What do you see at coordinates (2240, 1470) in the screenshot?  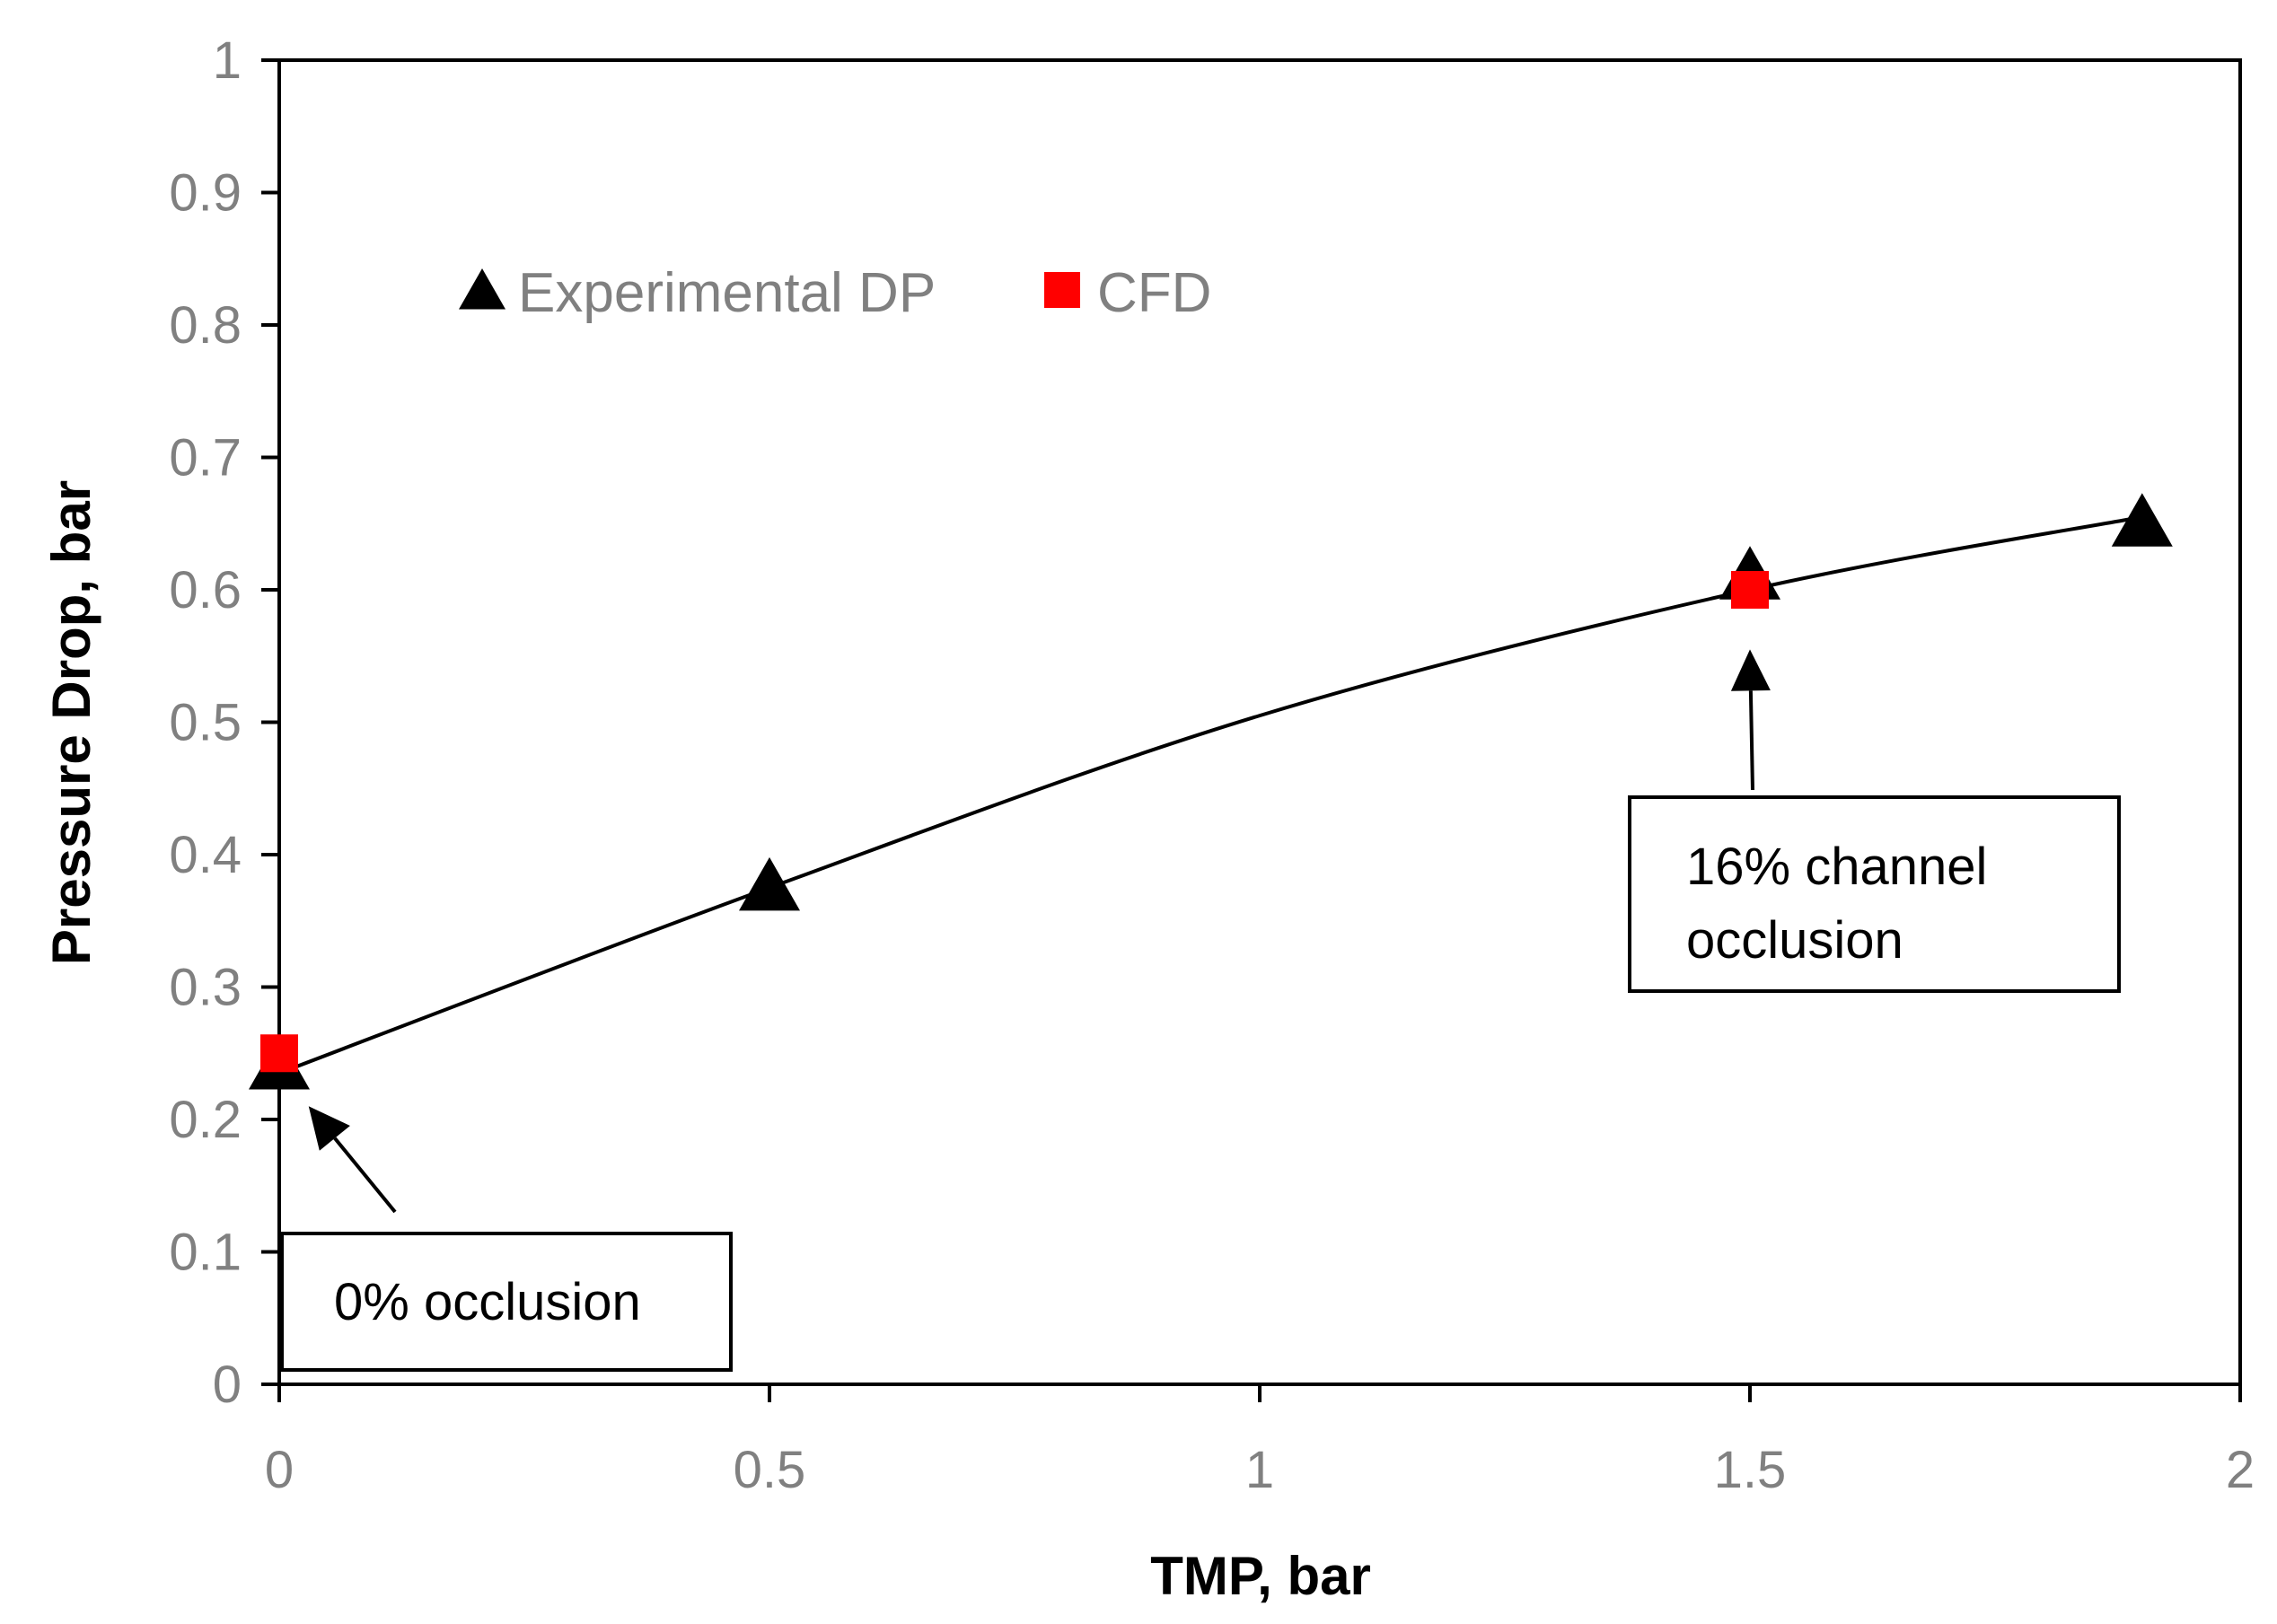 I see `x-tick-label: 2` at bounding box center [2240, 1470].